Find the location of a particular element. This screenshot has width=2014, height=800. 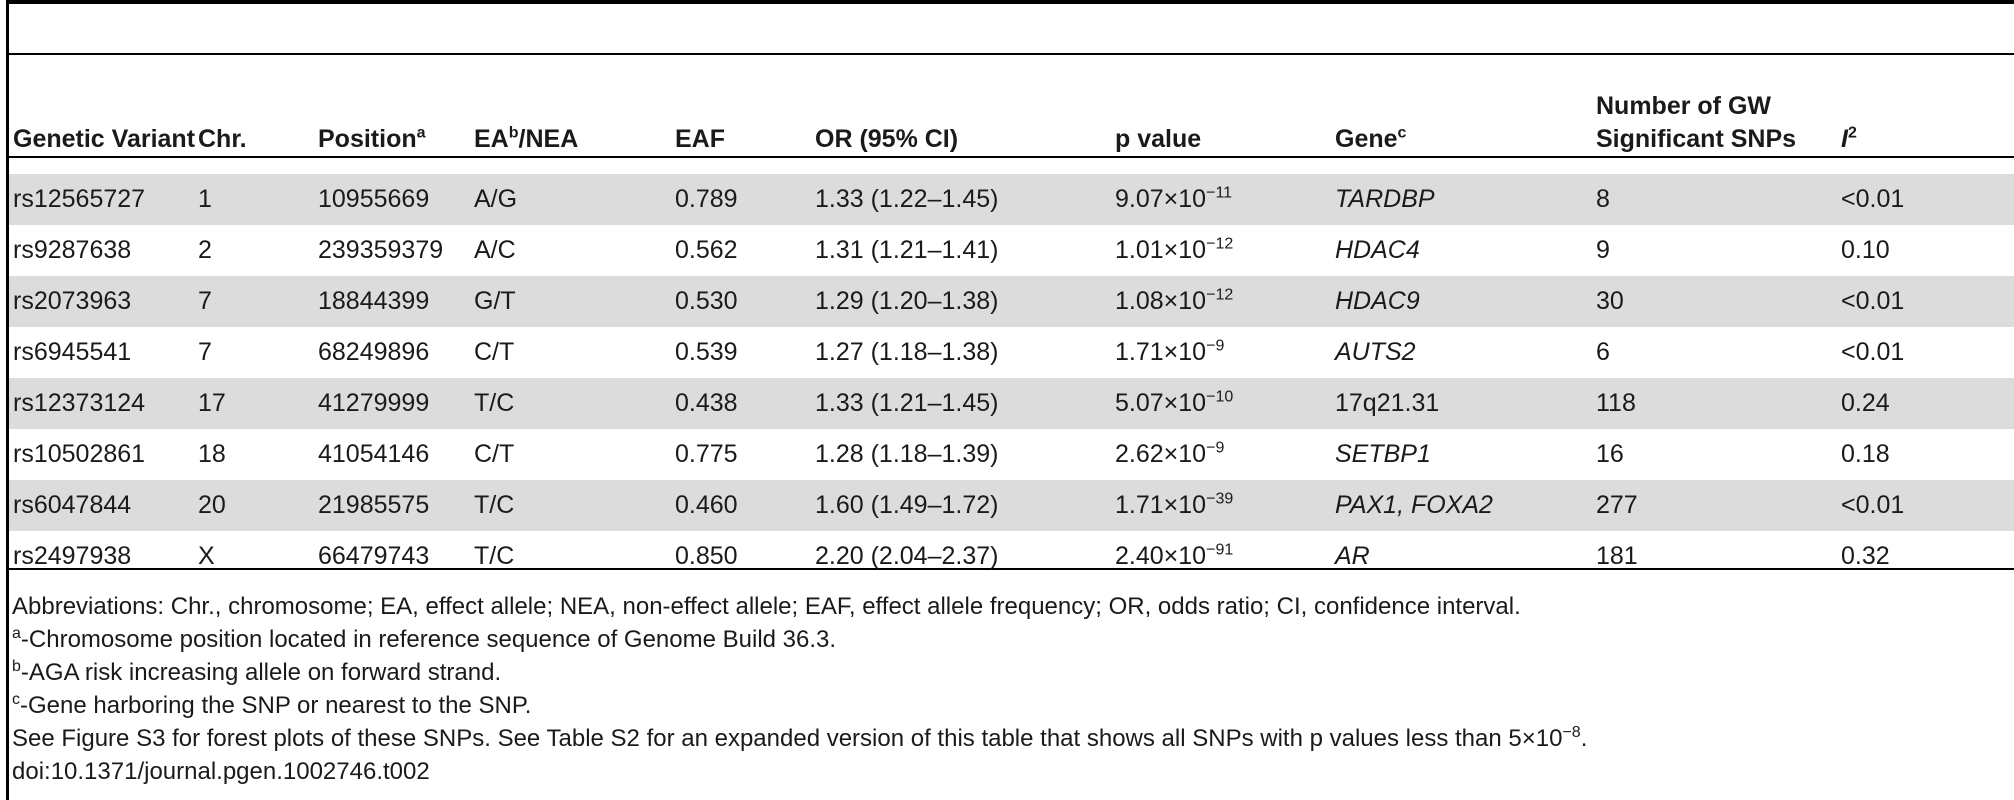

cell-ea-nea: A/G is located at coordinates (570, 199).